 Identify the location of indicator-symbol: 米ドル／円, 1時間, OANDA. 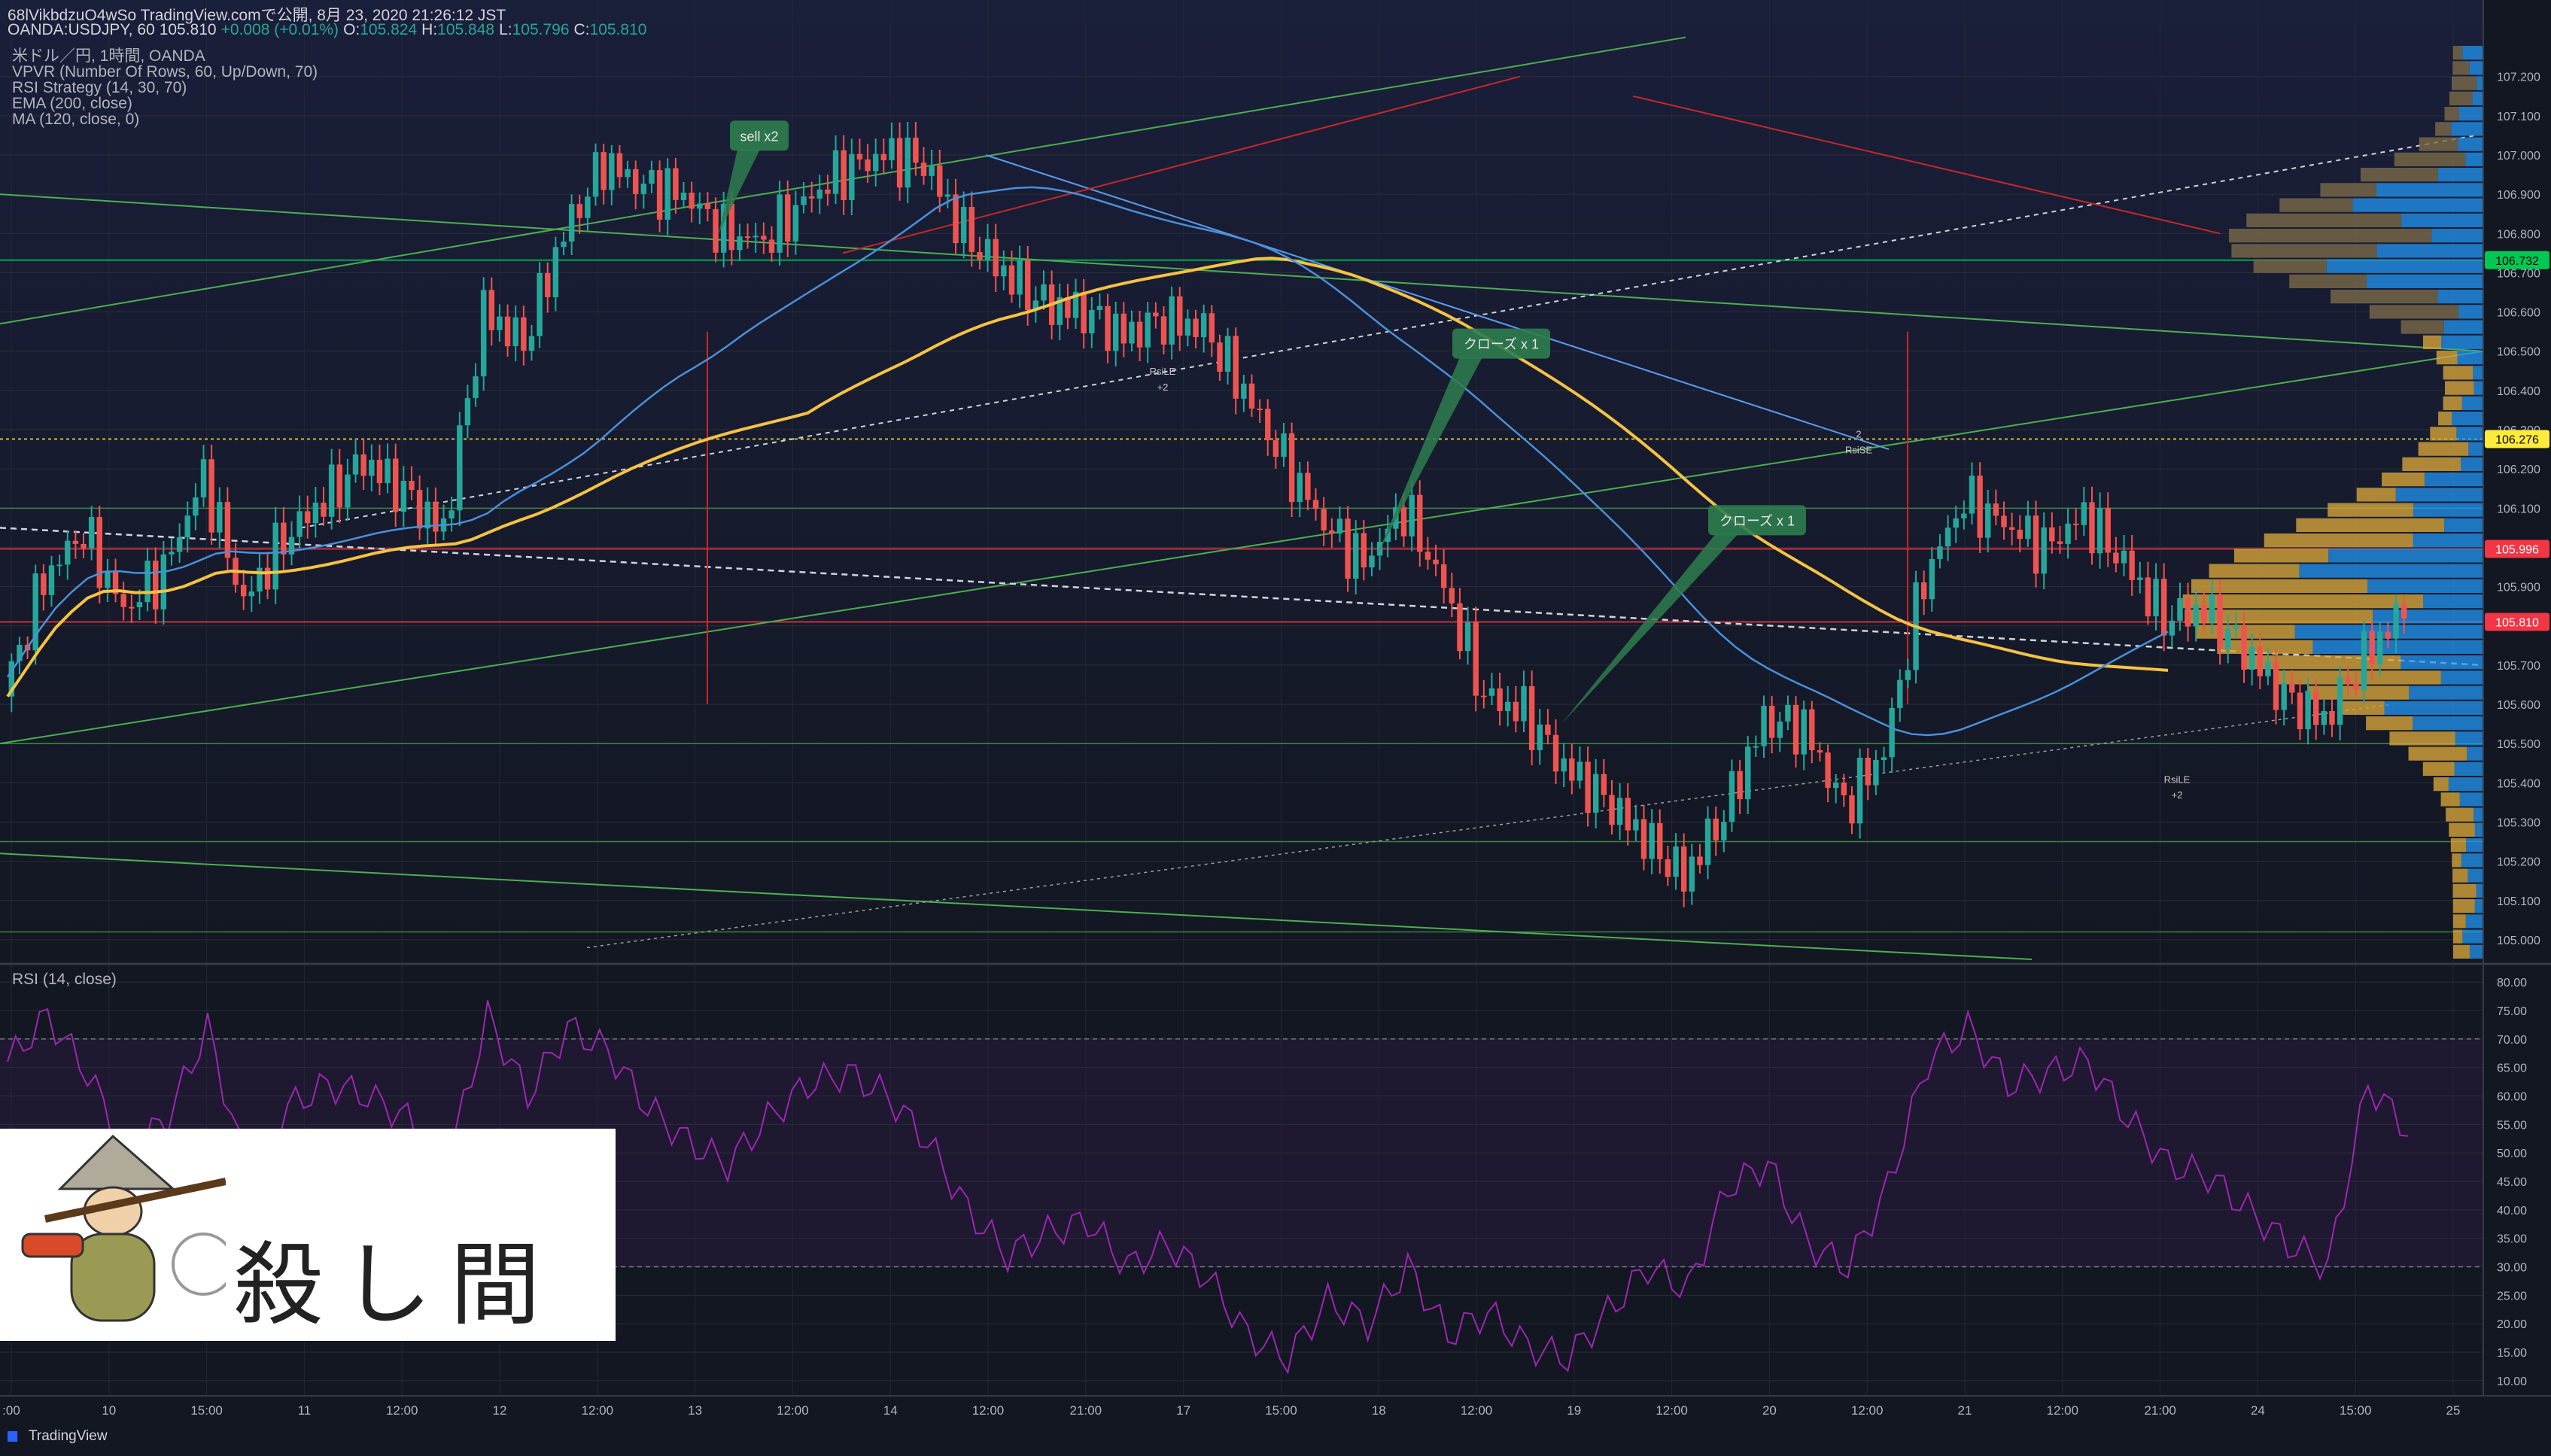
(109, 56).